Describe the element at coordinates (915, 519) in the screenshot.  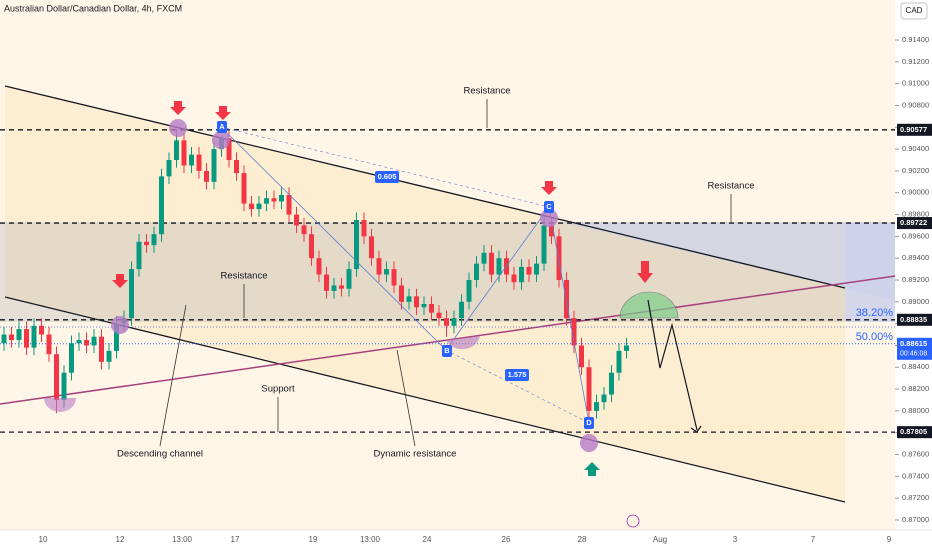
I see `y-tick-label: 0.87000` at that location.